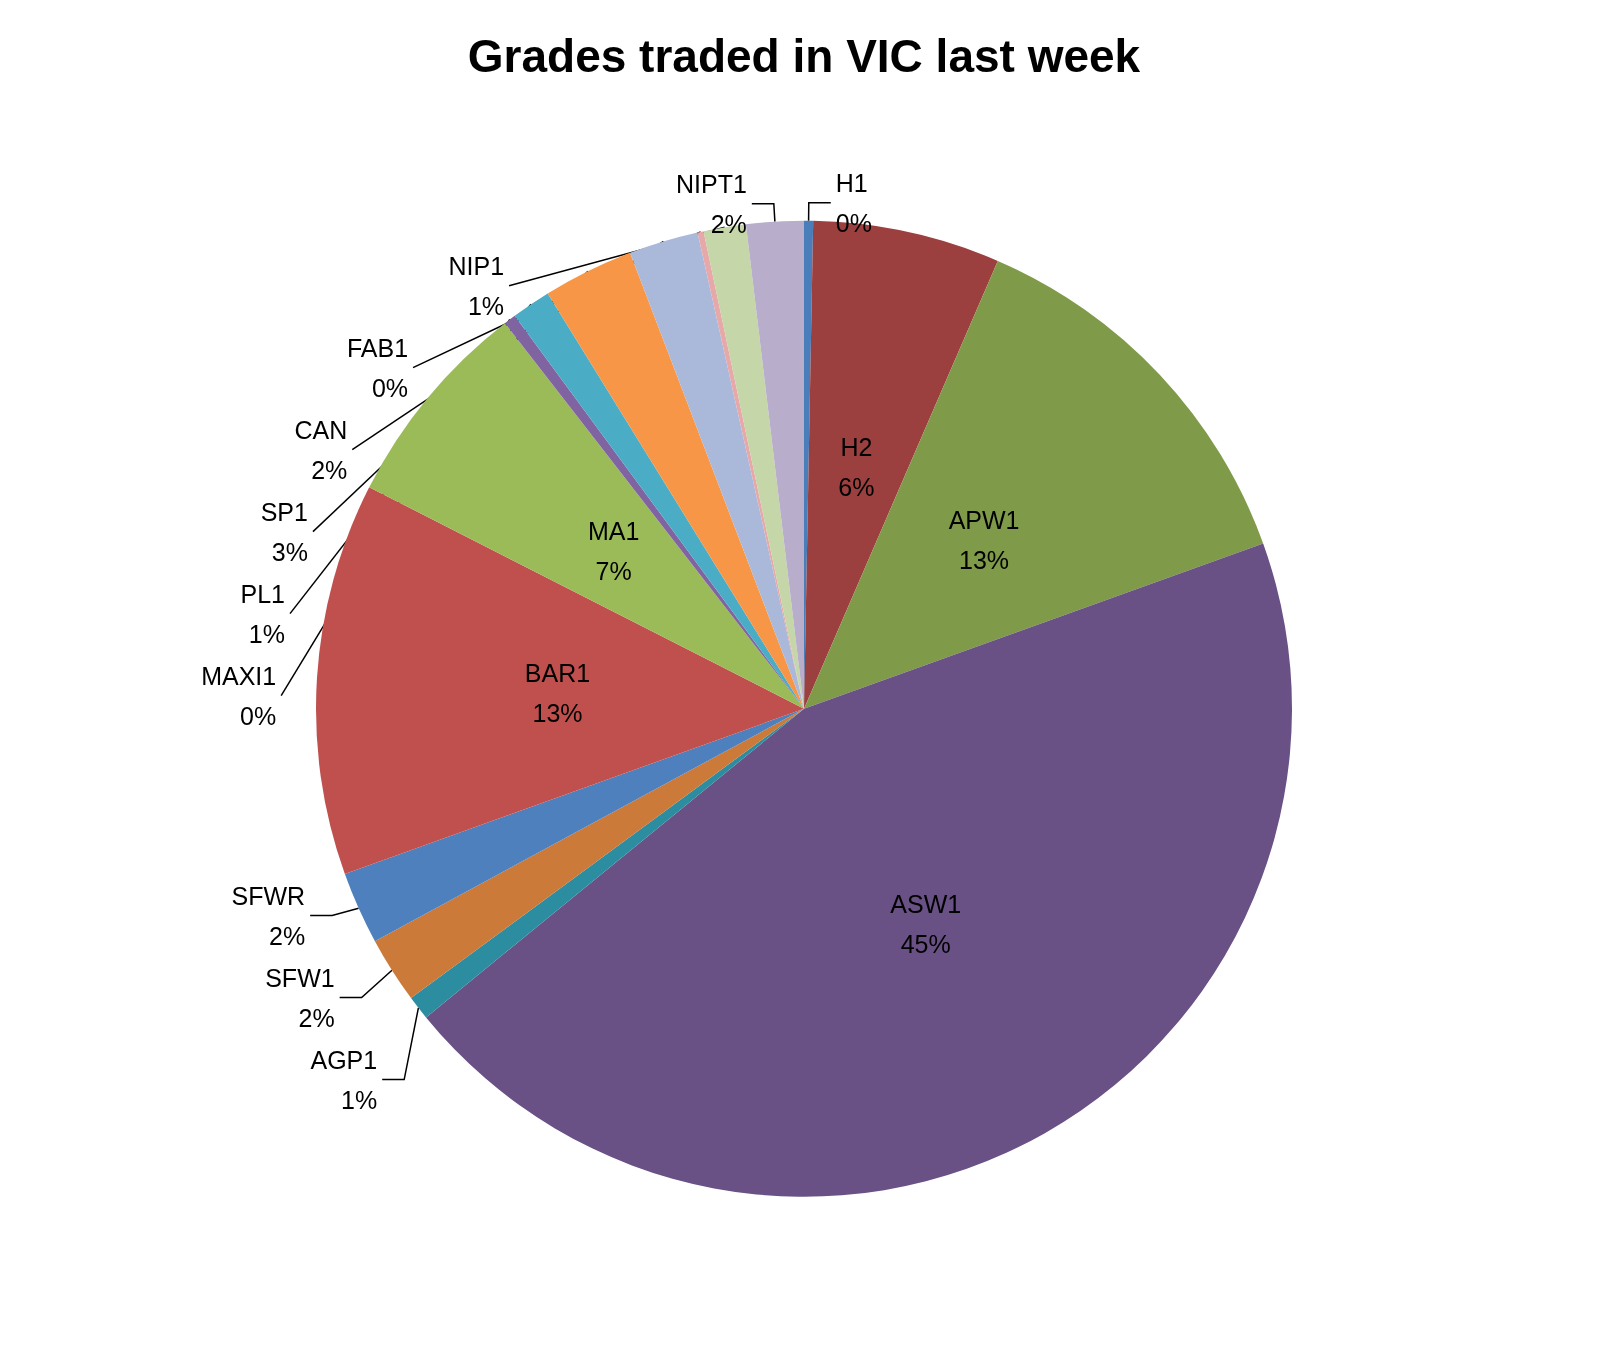 The height and width of the screenshot is (1350, 1608). I want to click on data-label: 7%, so click(613, 571).